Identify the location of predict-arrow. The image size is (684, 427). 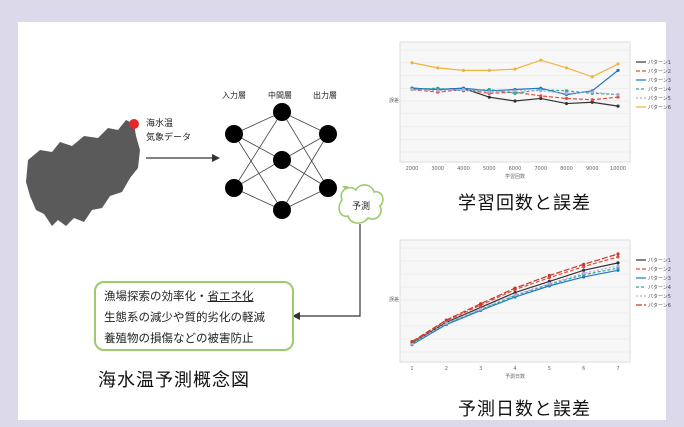
(330, 270).